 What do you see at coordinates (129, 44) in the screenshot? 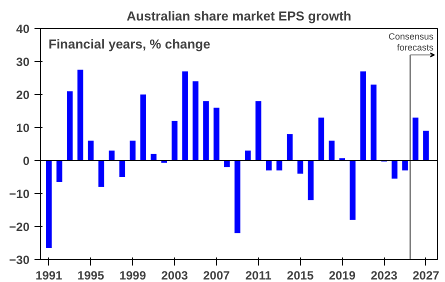
I see `text: Financial years, % change` at bounding box center [129, 44].